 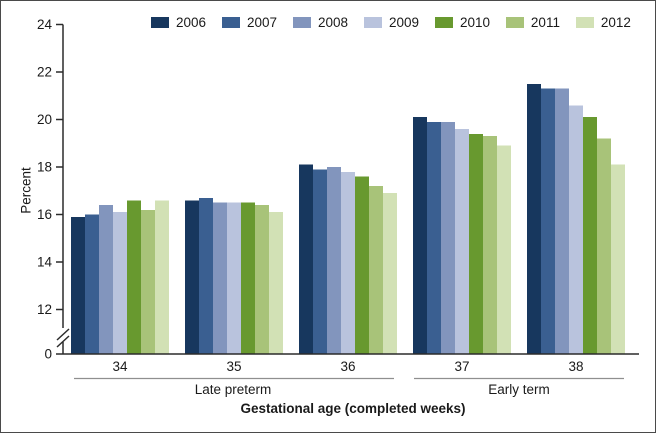 What do you see at coordinates (148, 281) in the screenshot?
I see `bar-2011-wk34` at bounding box center [148, 281].